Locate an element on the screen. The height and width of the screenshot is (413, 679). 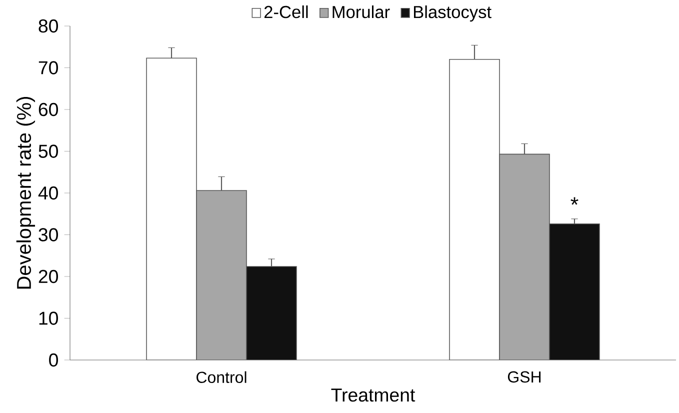
y-tick-label: 50 is located at coordinates (48, 151).